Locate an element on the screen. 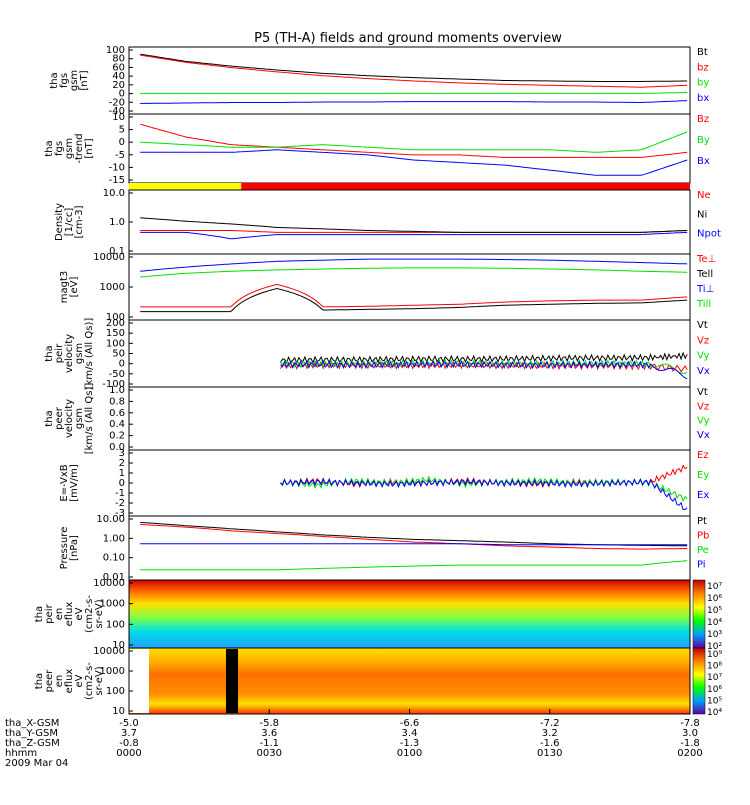  series-Bt is located at coordinates (414, 67).